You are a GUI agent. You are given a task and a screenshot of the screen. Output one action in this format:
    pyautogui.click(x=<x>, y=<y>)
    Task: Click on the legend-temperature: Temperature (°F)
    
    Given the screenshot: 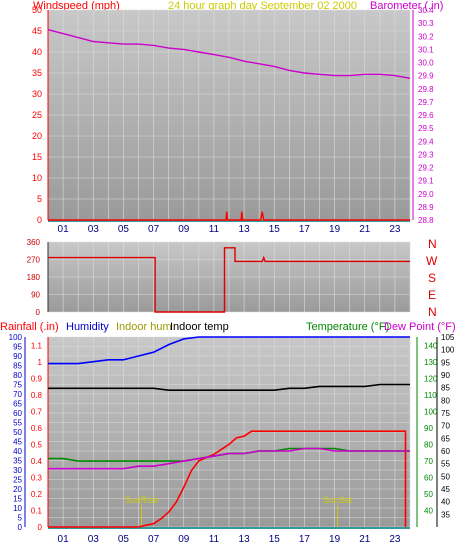 What is the action you would take?
    pyautogui.click(x=347, y=327)
    